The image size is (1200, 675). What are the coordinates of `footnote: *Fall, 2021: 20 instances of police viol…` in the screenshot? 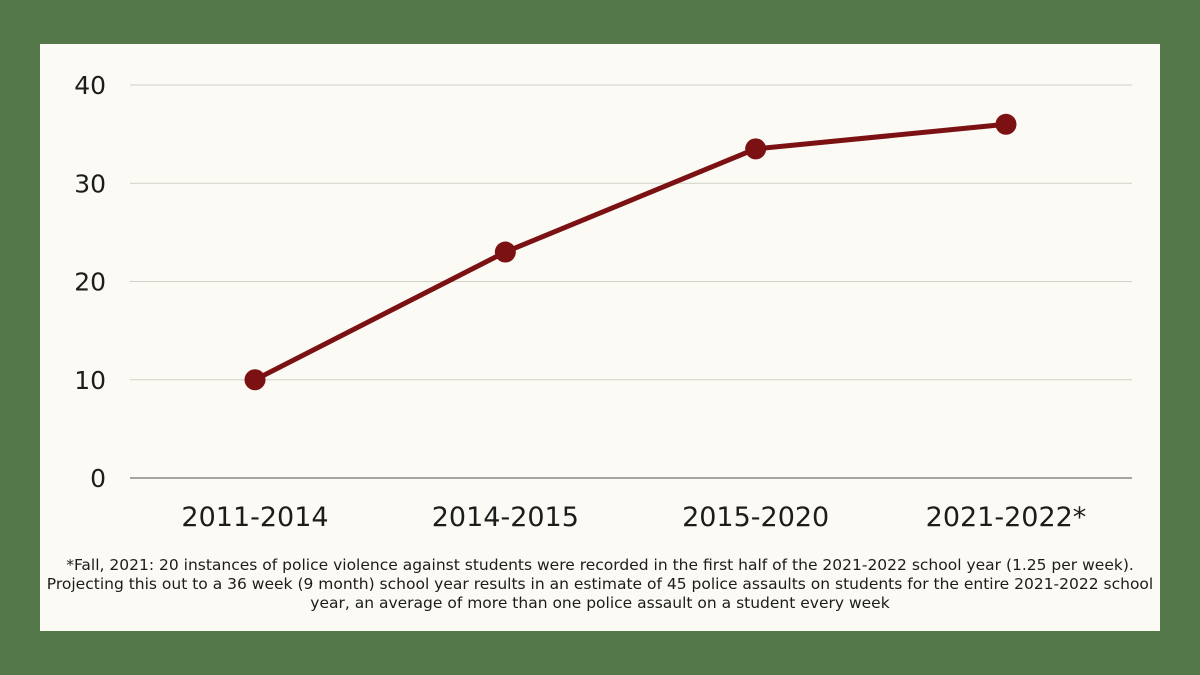 It's located at (600, 584).